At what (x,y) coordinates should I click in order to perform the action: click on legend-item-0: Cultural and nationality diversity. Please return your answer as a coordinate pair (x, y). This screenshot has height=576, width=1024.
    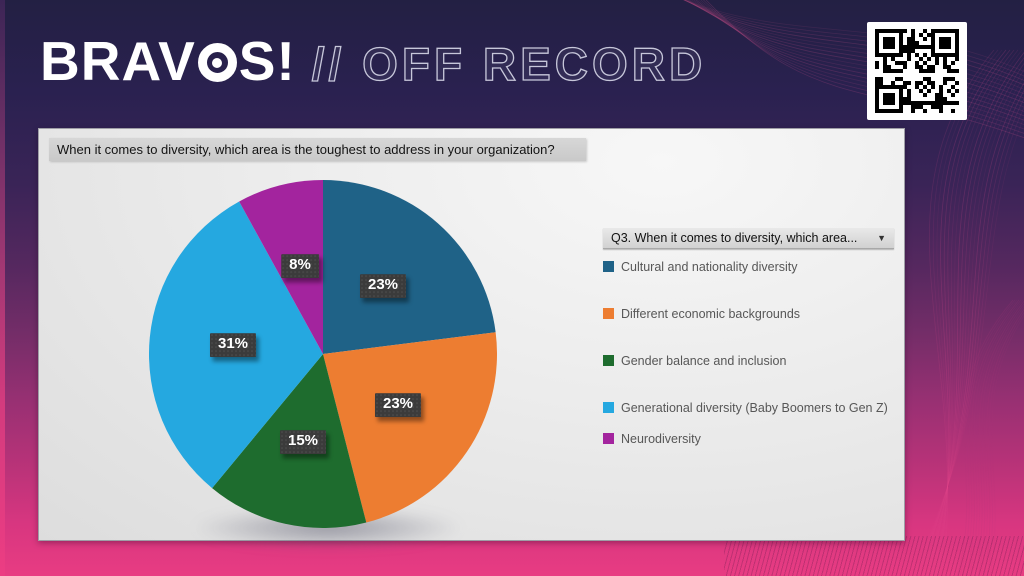
    Looking at the image, I should click on (752, 267).